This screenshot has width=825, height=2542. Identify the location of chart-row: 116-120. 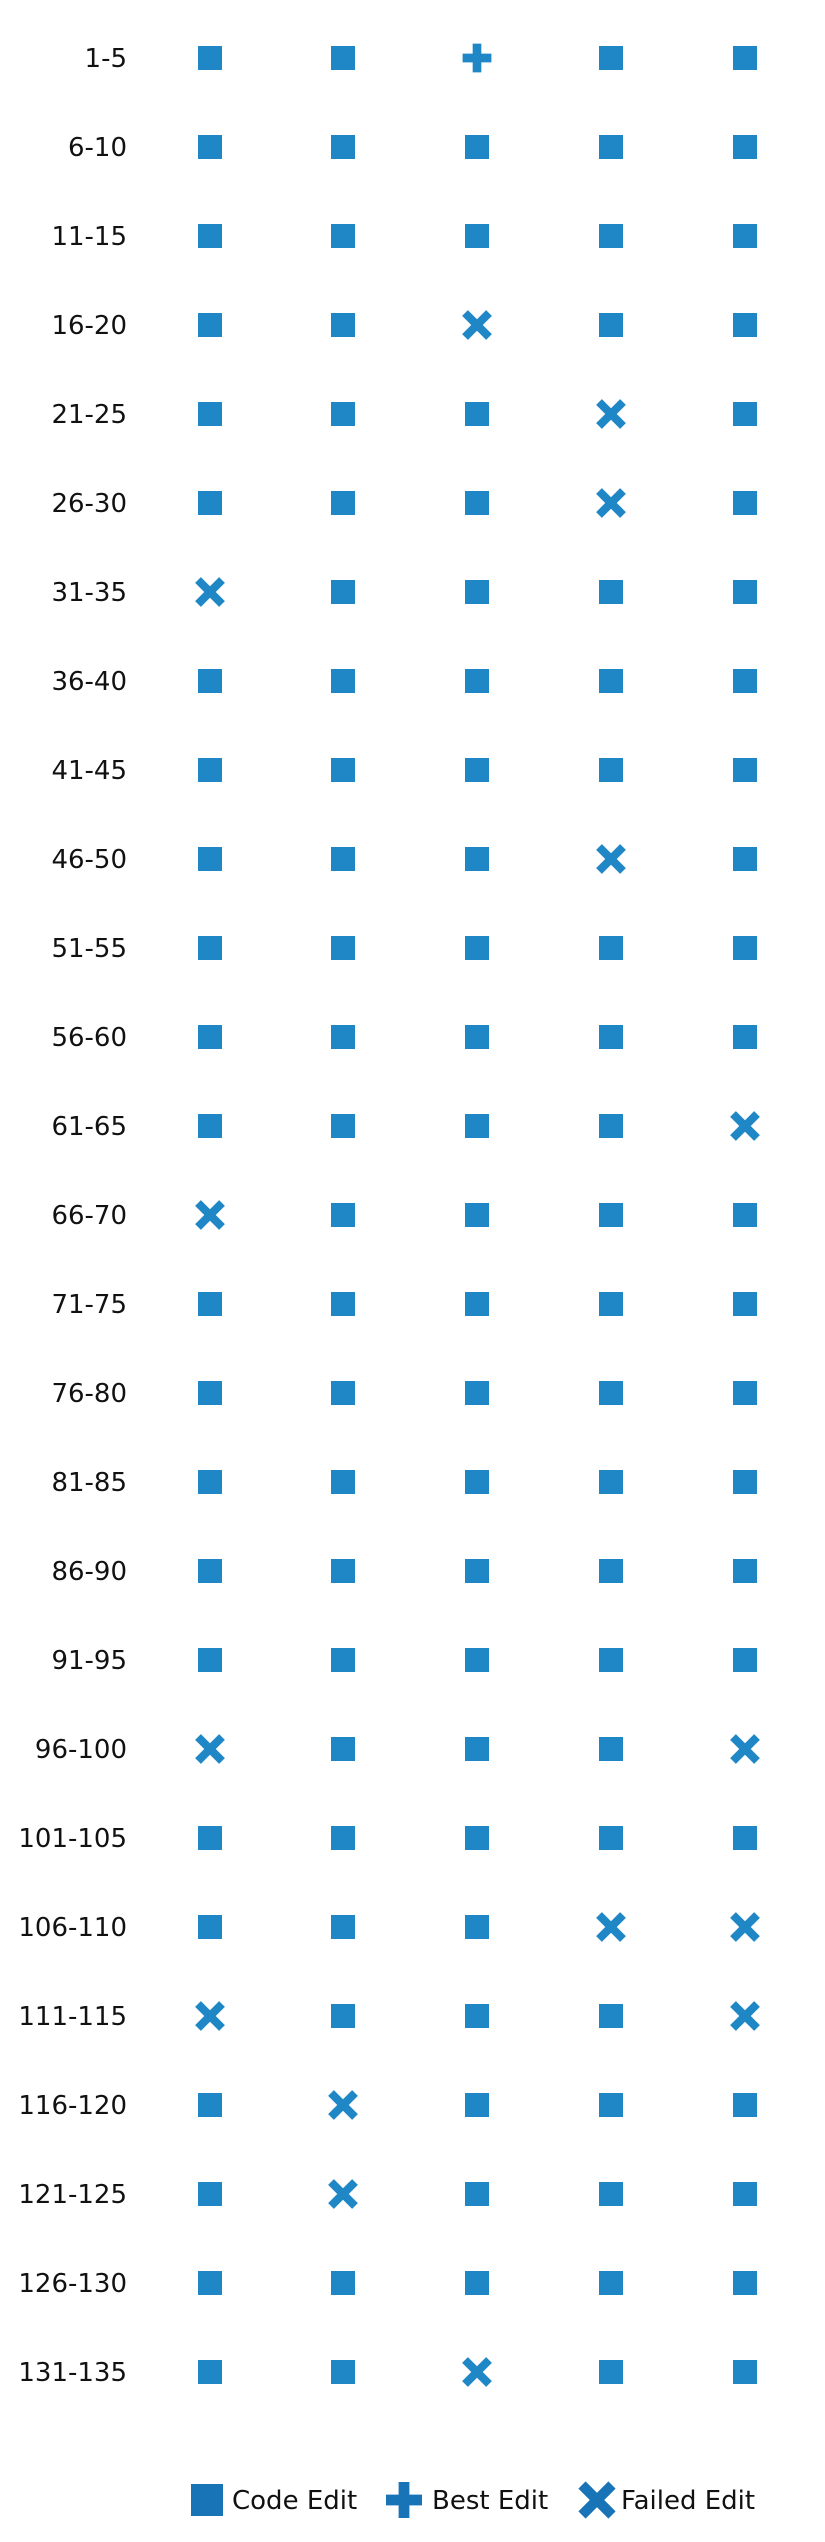
(387, 2106).